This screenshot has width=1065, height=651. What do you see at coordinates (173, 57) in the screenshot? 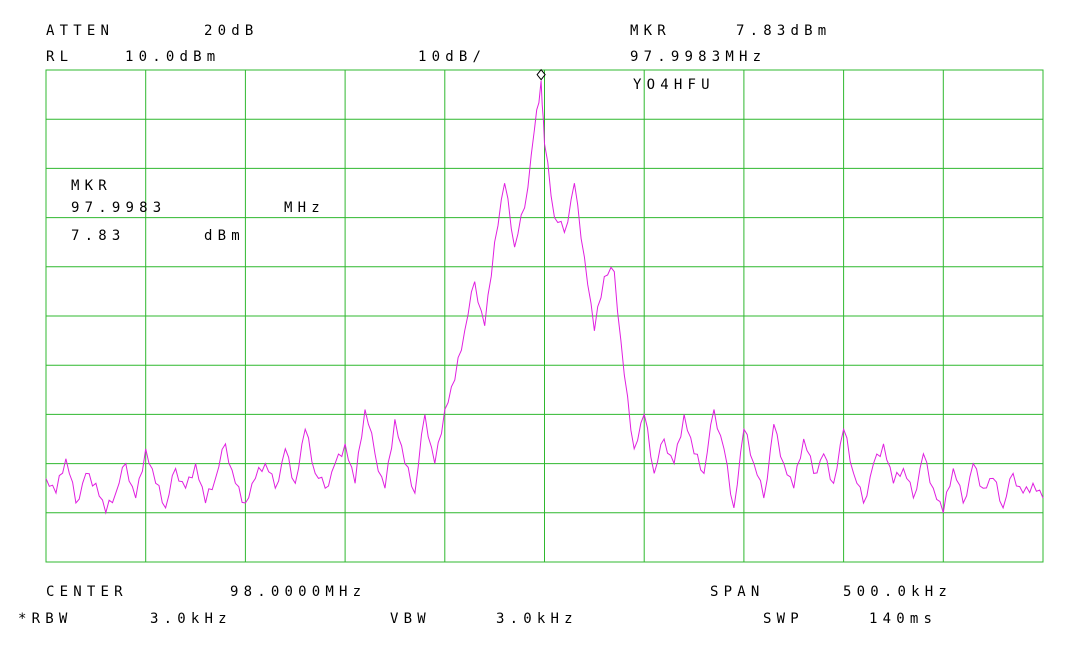
I see `ref-level-value: 10.0dBm` at bounding box center [173, 57].